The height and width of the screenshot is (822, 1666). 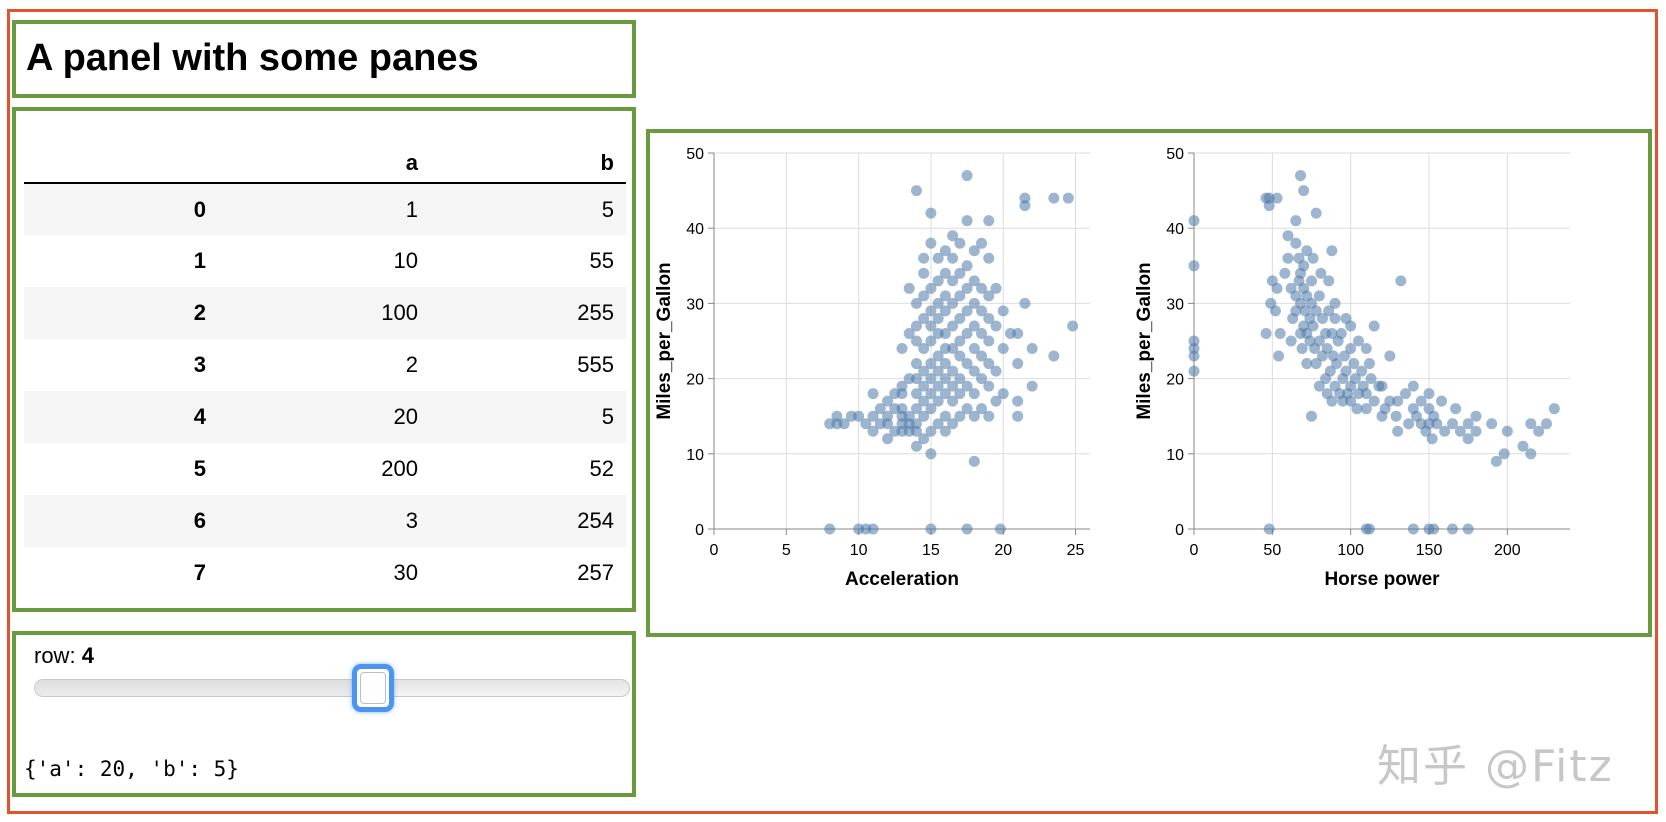 I want to click on row-slider-track, so click(x=332, y=688).